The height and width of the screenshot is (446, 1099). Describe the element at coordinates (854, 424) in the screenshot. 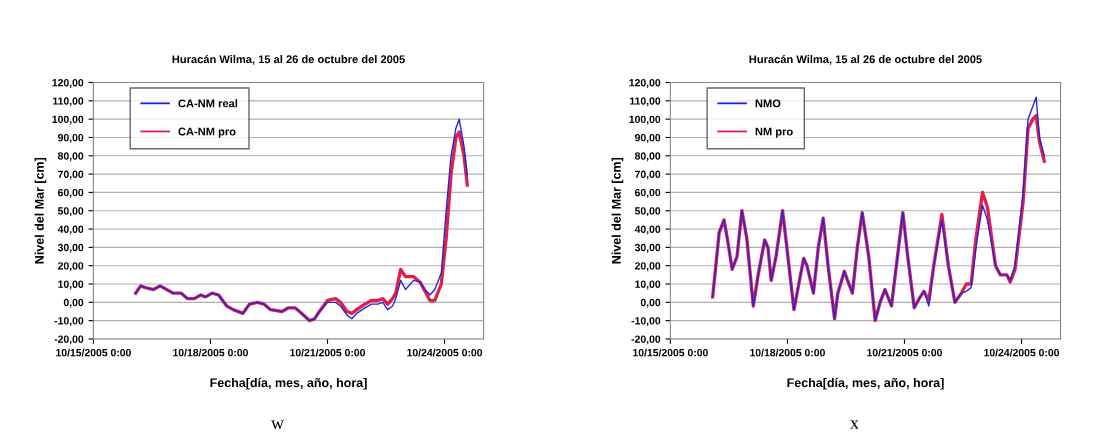

I see `text: x` at that location.